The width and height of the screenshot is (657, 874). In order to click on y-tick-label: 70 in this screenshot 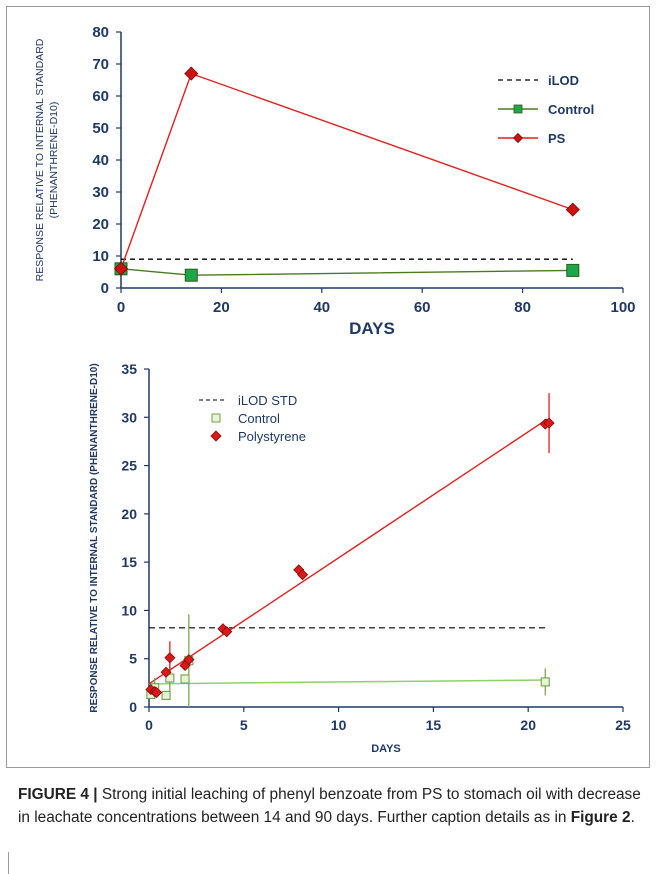, I will do `click(100, 64)`.